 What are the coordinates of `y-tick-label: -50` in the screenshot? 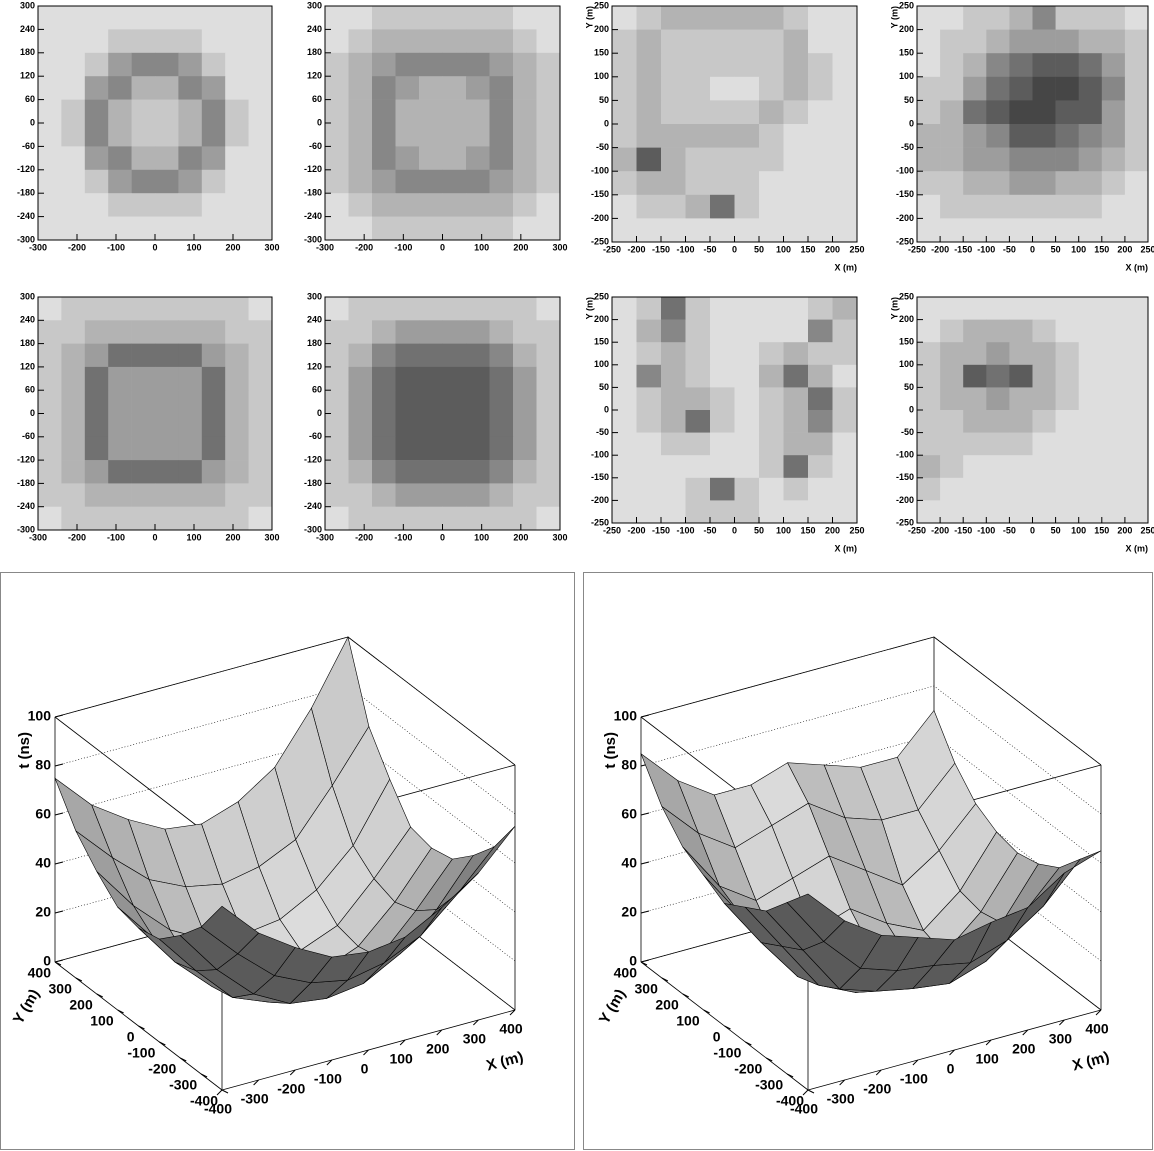 It's located at (907, 432).